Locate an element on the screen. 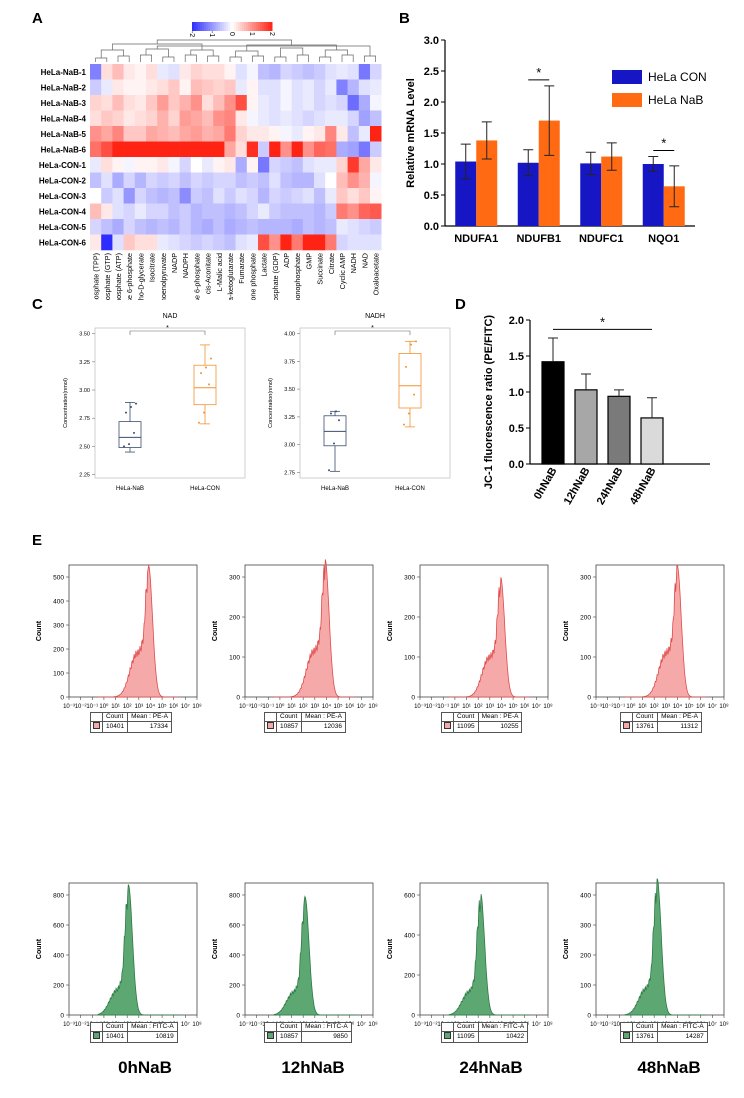 The image size is (744, 1098). colorbar-tick-label: -1 is located at coordinates (211, 34).